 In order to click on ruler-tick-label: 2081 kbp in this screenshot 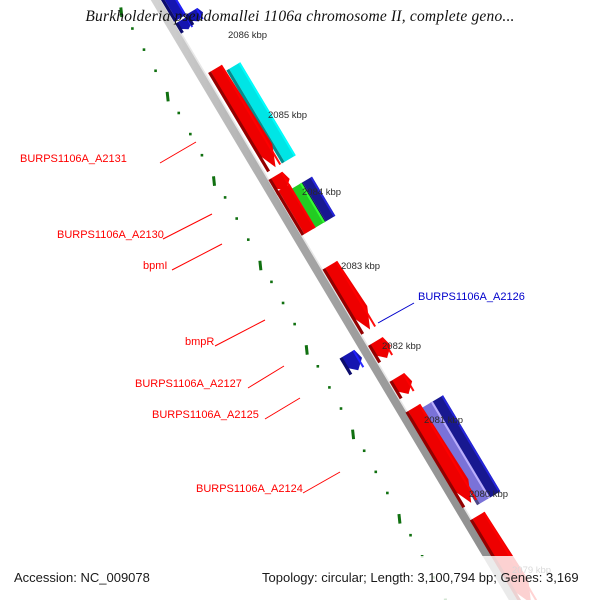, I will do `click(444, 420)`.